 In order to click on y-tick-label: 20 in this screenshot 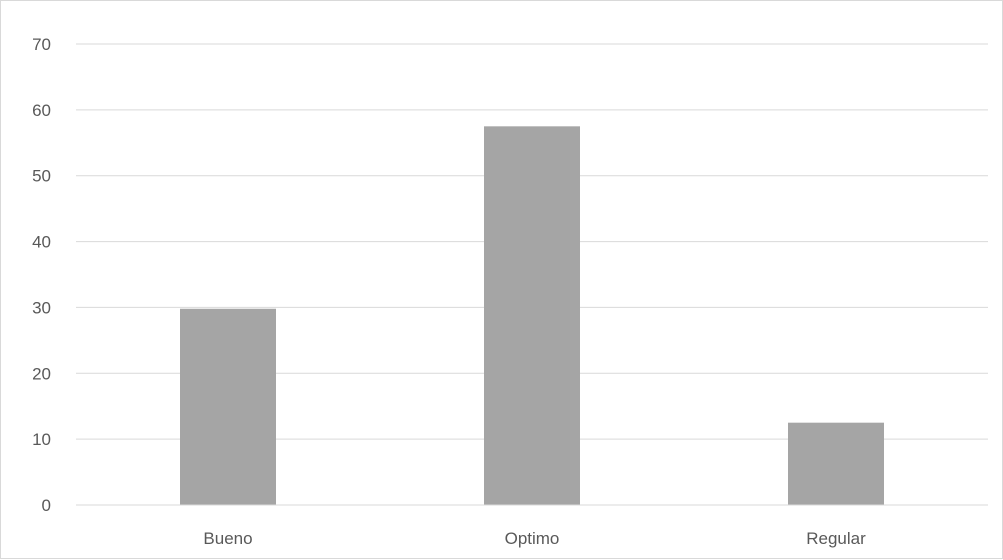, I will do `click(41, 373)`.